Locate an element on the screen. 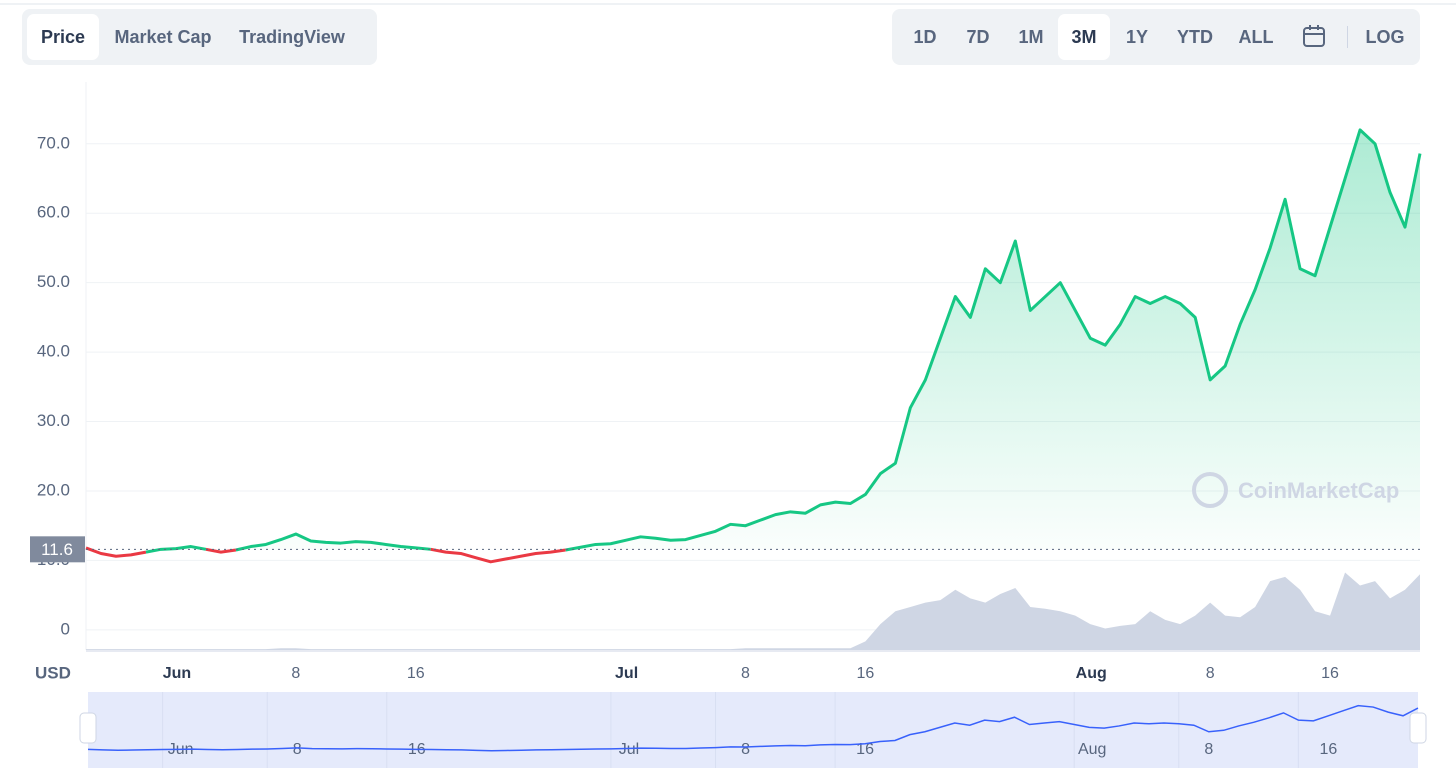 The height and width of the screenshot is (781, 1456). calendar-icon is located at coordinates (1314, 36).